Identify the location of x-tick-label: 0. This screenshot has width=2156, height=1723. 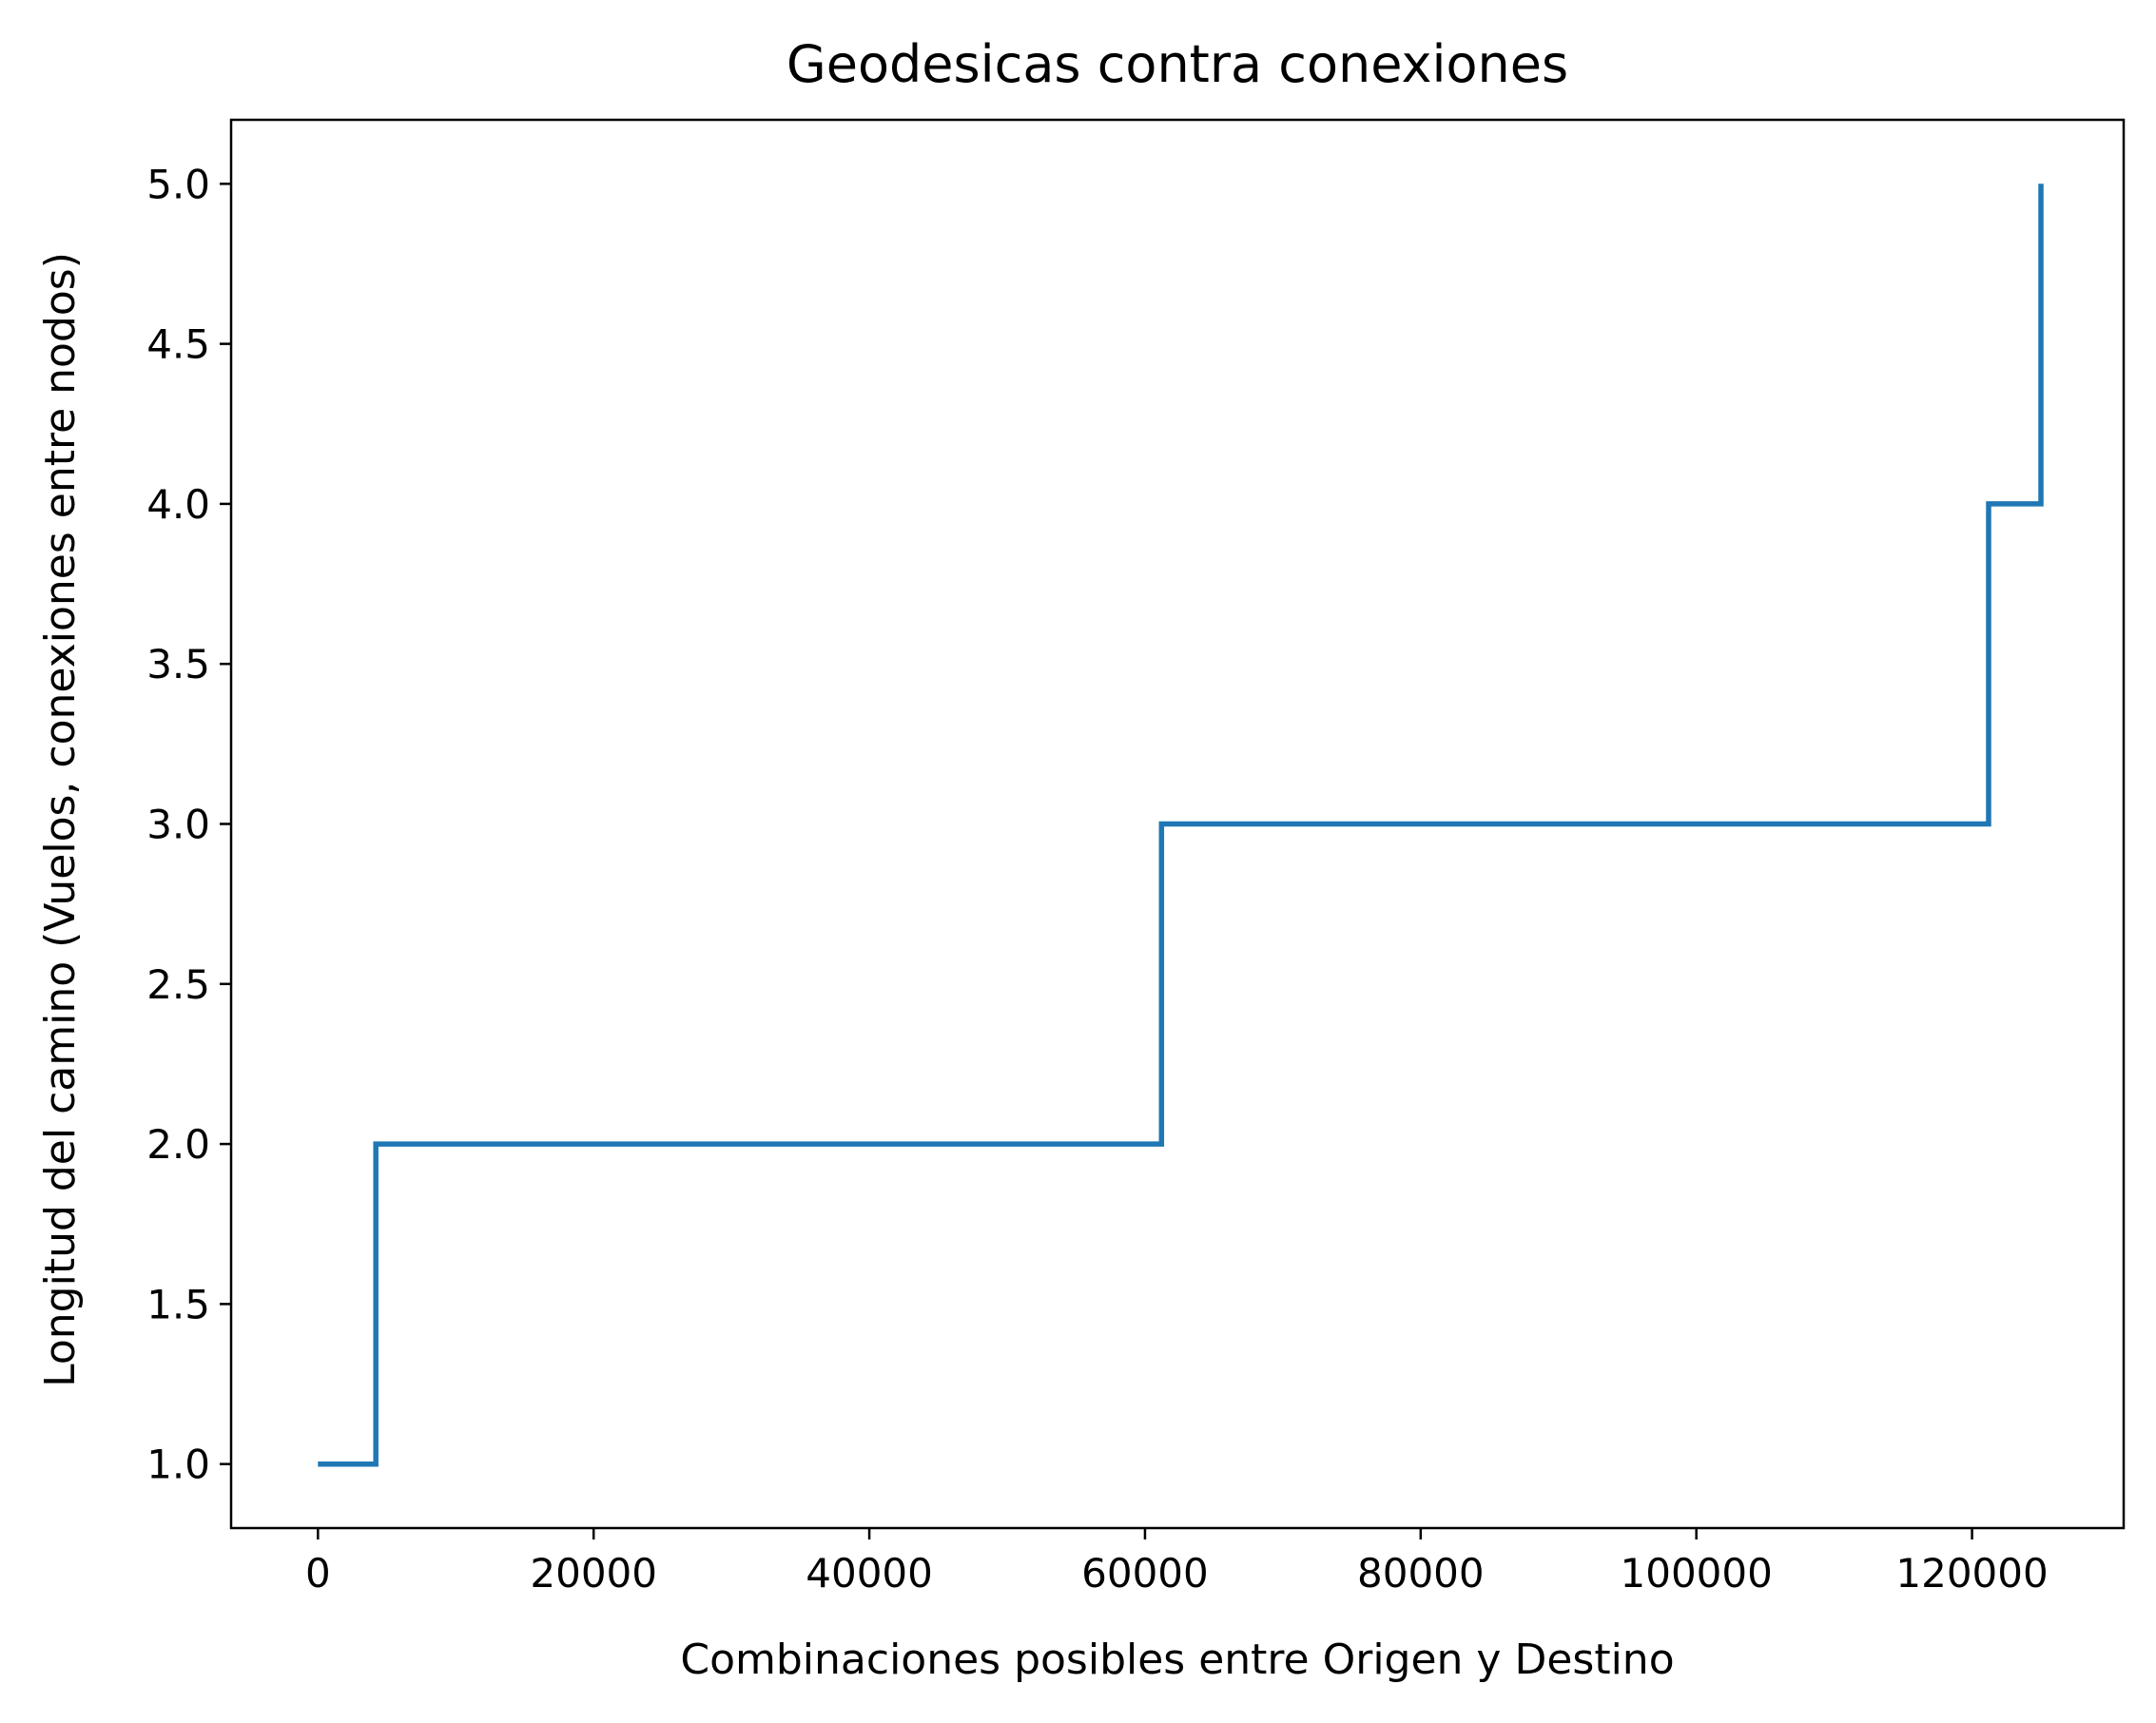
(318, 1574).